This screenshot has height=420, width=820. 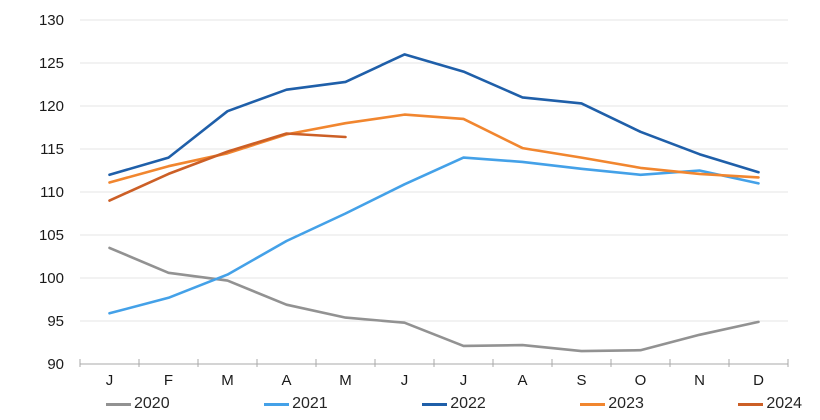 What do you see at coordinates (435, 404) in the screenshot?
I see `legend-swatch-2022` at bounding box center [435, 404].